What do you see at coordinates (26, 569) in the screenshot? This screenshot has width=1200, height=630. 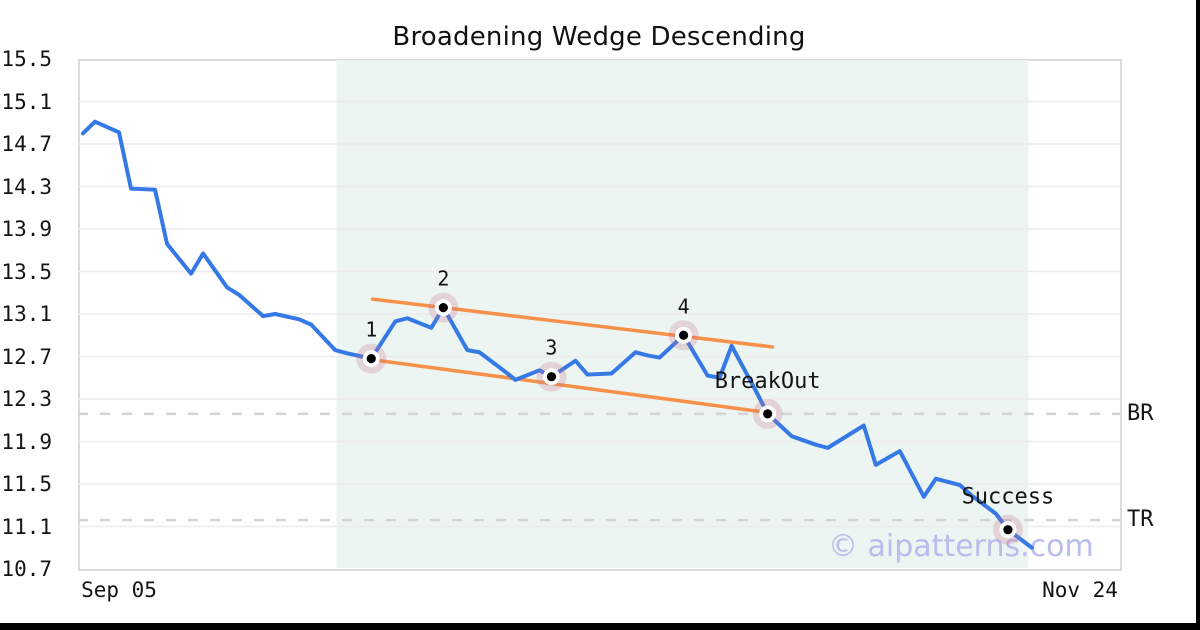 I see `y-tick-label: 10.7` at bounding box center [26, 569].